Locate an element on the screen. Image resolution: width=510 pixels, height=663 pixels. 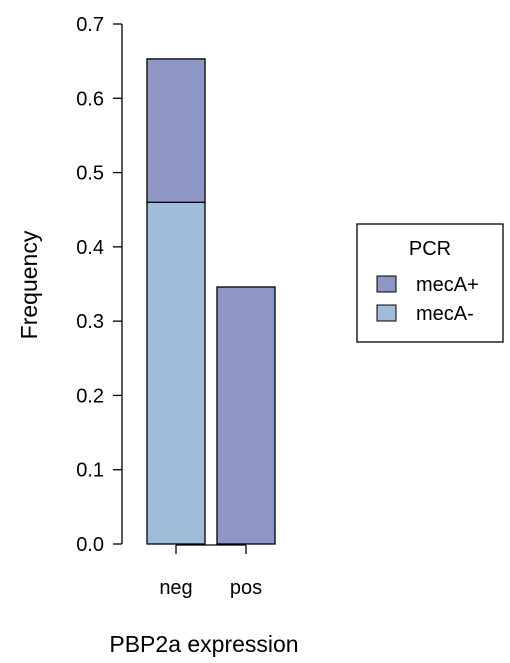
y-tick-label: 0.3 is located at coordinates (90, 322).